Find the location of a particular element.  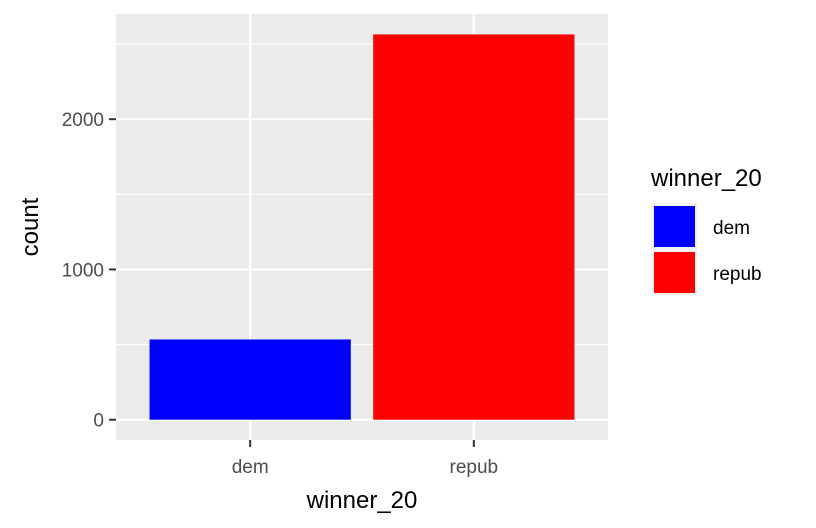

legend-title: winner_20 is located at coordinates (706, 178).